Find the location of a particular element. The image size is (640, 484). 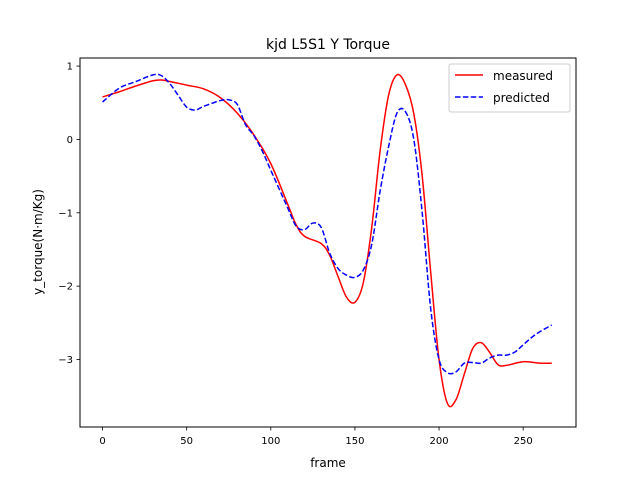

x-tick-label: 250 is located at coordinates (523, 441).